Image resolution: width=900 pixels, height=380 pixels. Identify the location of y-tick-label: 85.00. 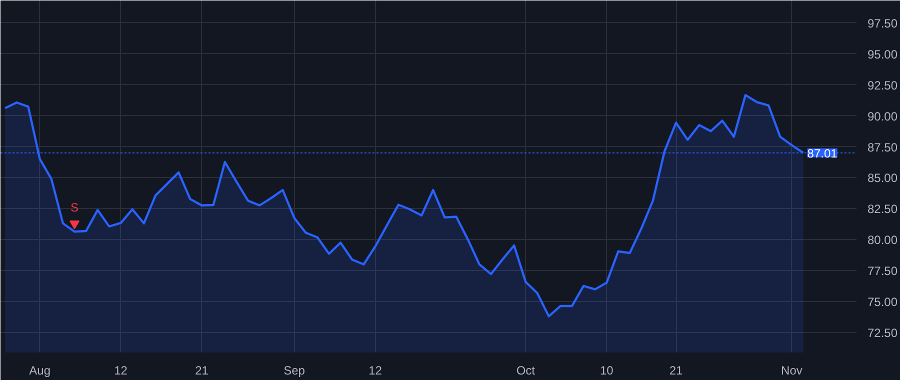
(883, 178).